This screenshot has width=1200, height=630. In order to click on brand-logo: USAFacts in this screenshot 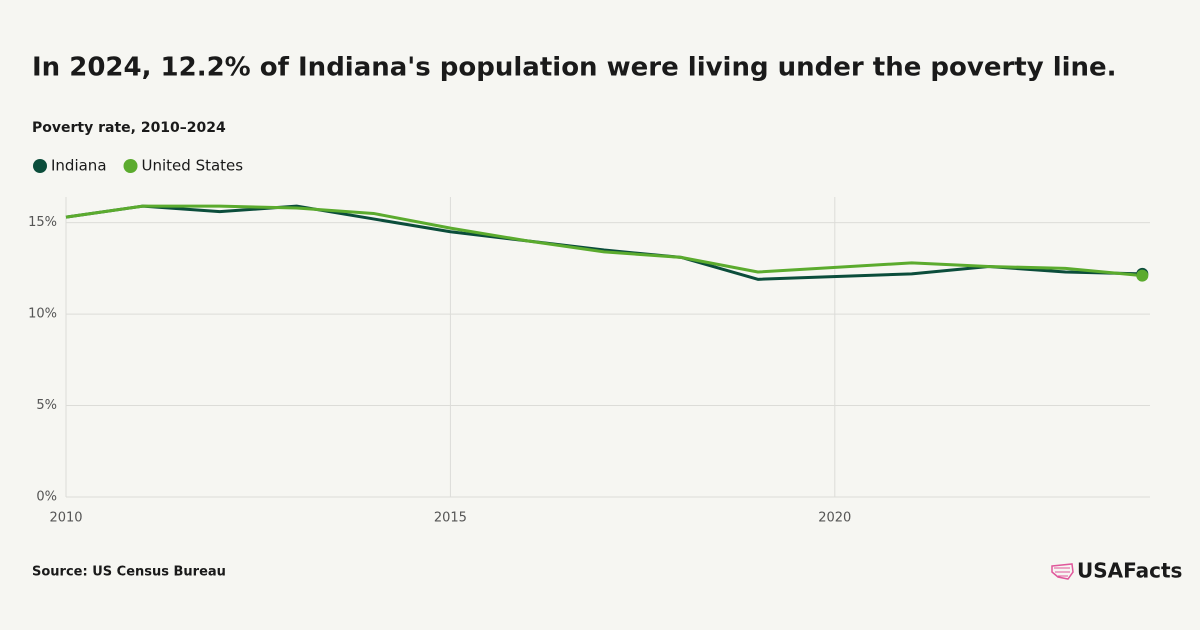, I will do `click(1116, 571)`.